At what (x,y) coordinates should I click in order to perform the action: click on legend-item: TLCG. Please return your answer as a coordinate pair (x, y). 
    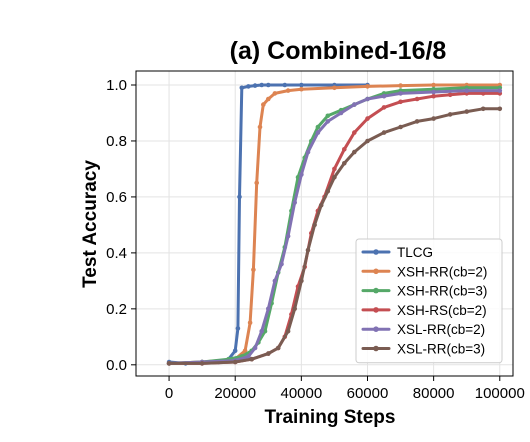
    Looking at the image, I should click on (397, 252).